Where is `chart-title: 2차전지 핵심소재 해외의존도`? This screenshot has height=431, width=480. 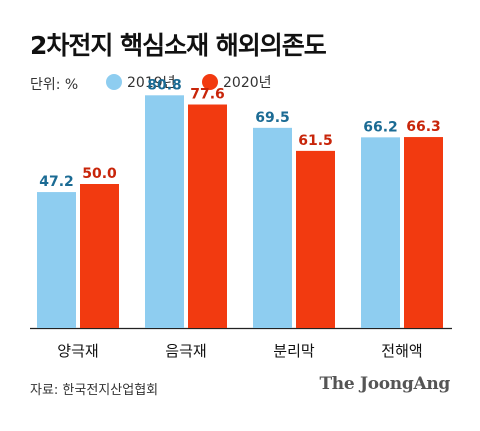
chart-title: 2차전지 핵심소재 해외의존도 is located at coordinates (178, 45).